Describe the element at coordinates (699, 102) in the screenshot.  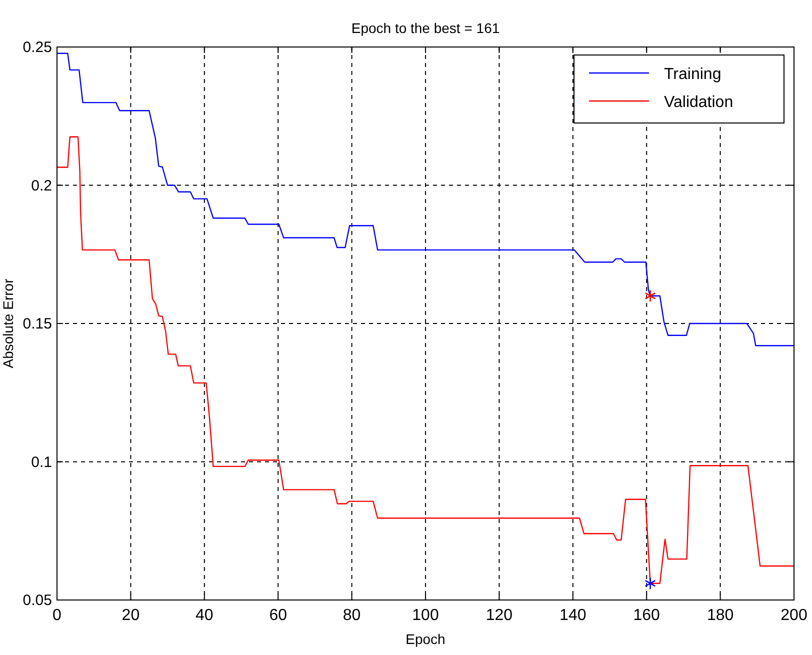
I see `legend-label: Validation` at that location.